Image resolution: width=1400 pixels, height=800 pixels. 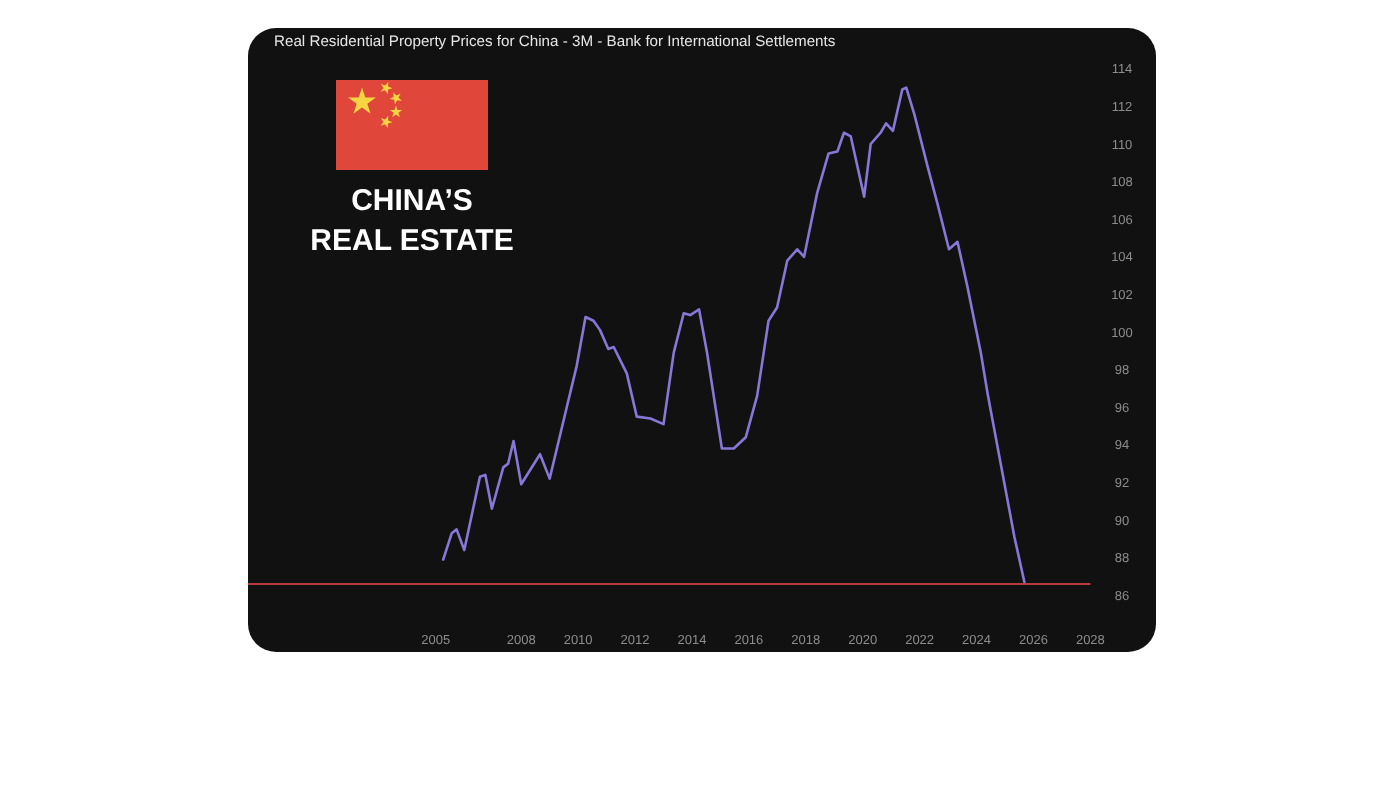 I want to click on annotation: REAL ESTATE, so click(x=412, y=241).